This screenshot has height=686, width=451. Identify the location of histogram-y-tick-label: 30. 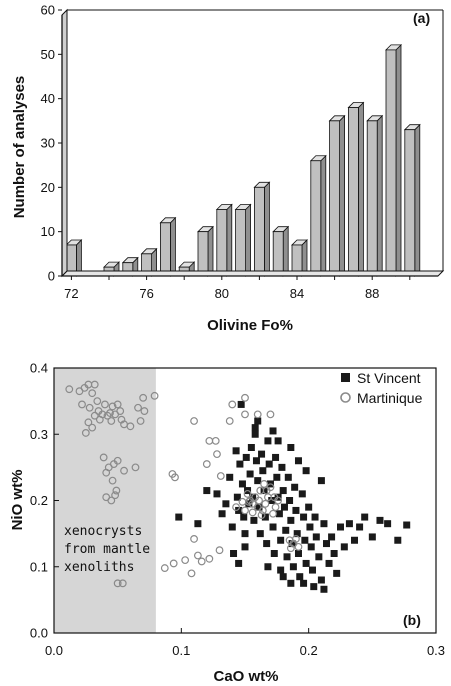
(48, 143).